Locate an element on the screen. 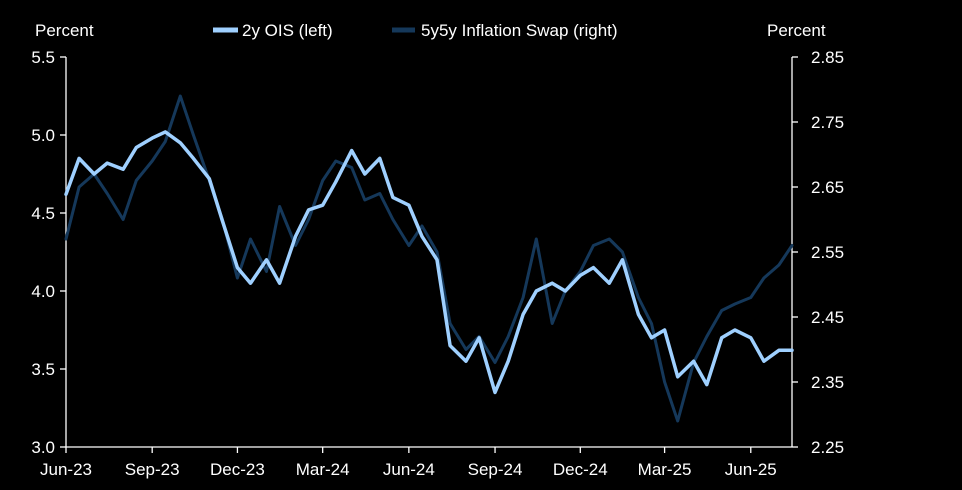 The height and width of the screenshot is (490, 962). left-y-tick-label: 3.5 is located at coordinates (43, 369).